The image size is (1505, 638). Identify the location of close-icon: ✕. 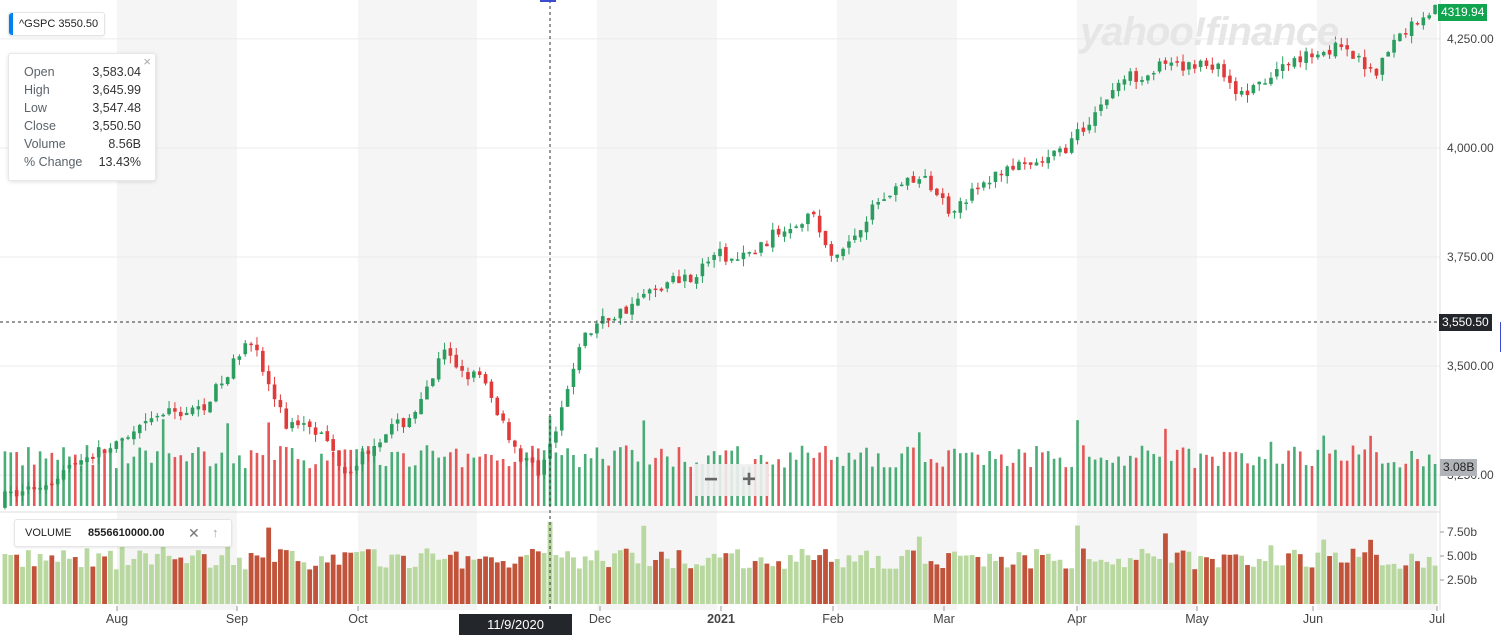
(194, 533).